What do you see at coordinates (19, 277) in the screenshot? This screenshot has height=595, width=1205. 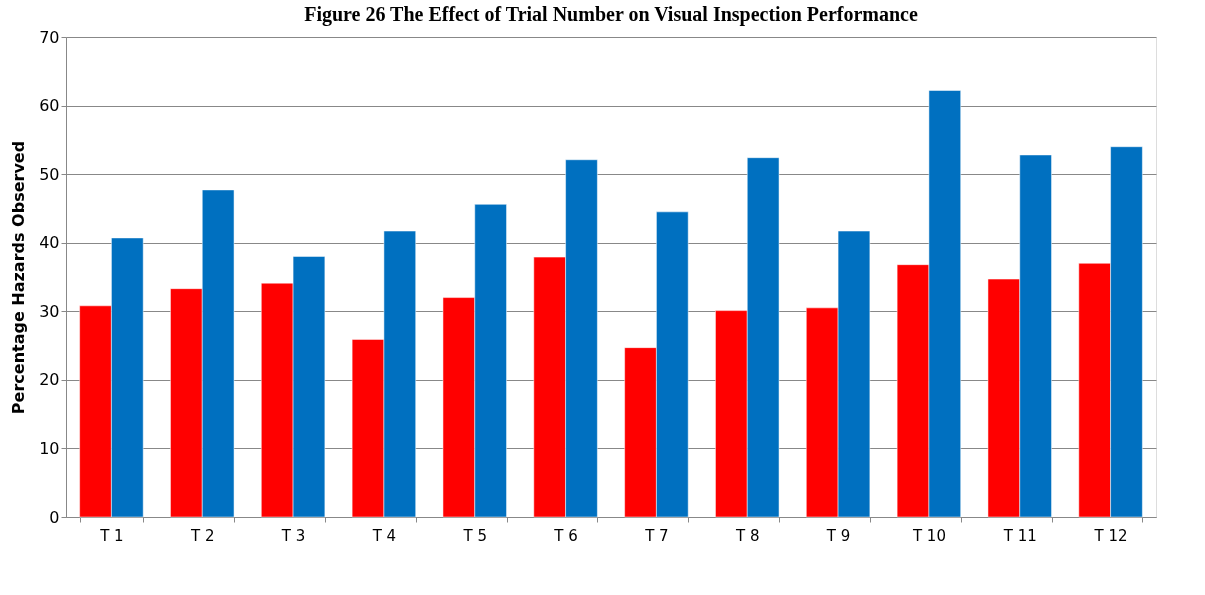 I see `y-axis-title: Percentage Hazards Observed` at bounding box center [19, 277].